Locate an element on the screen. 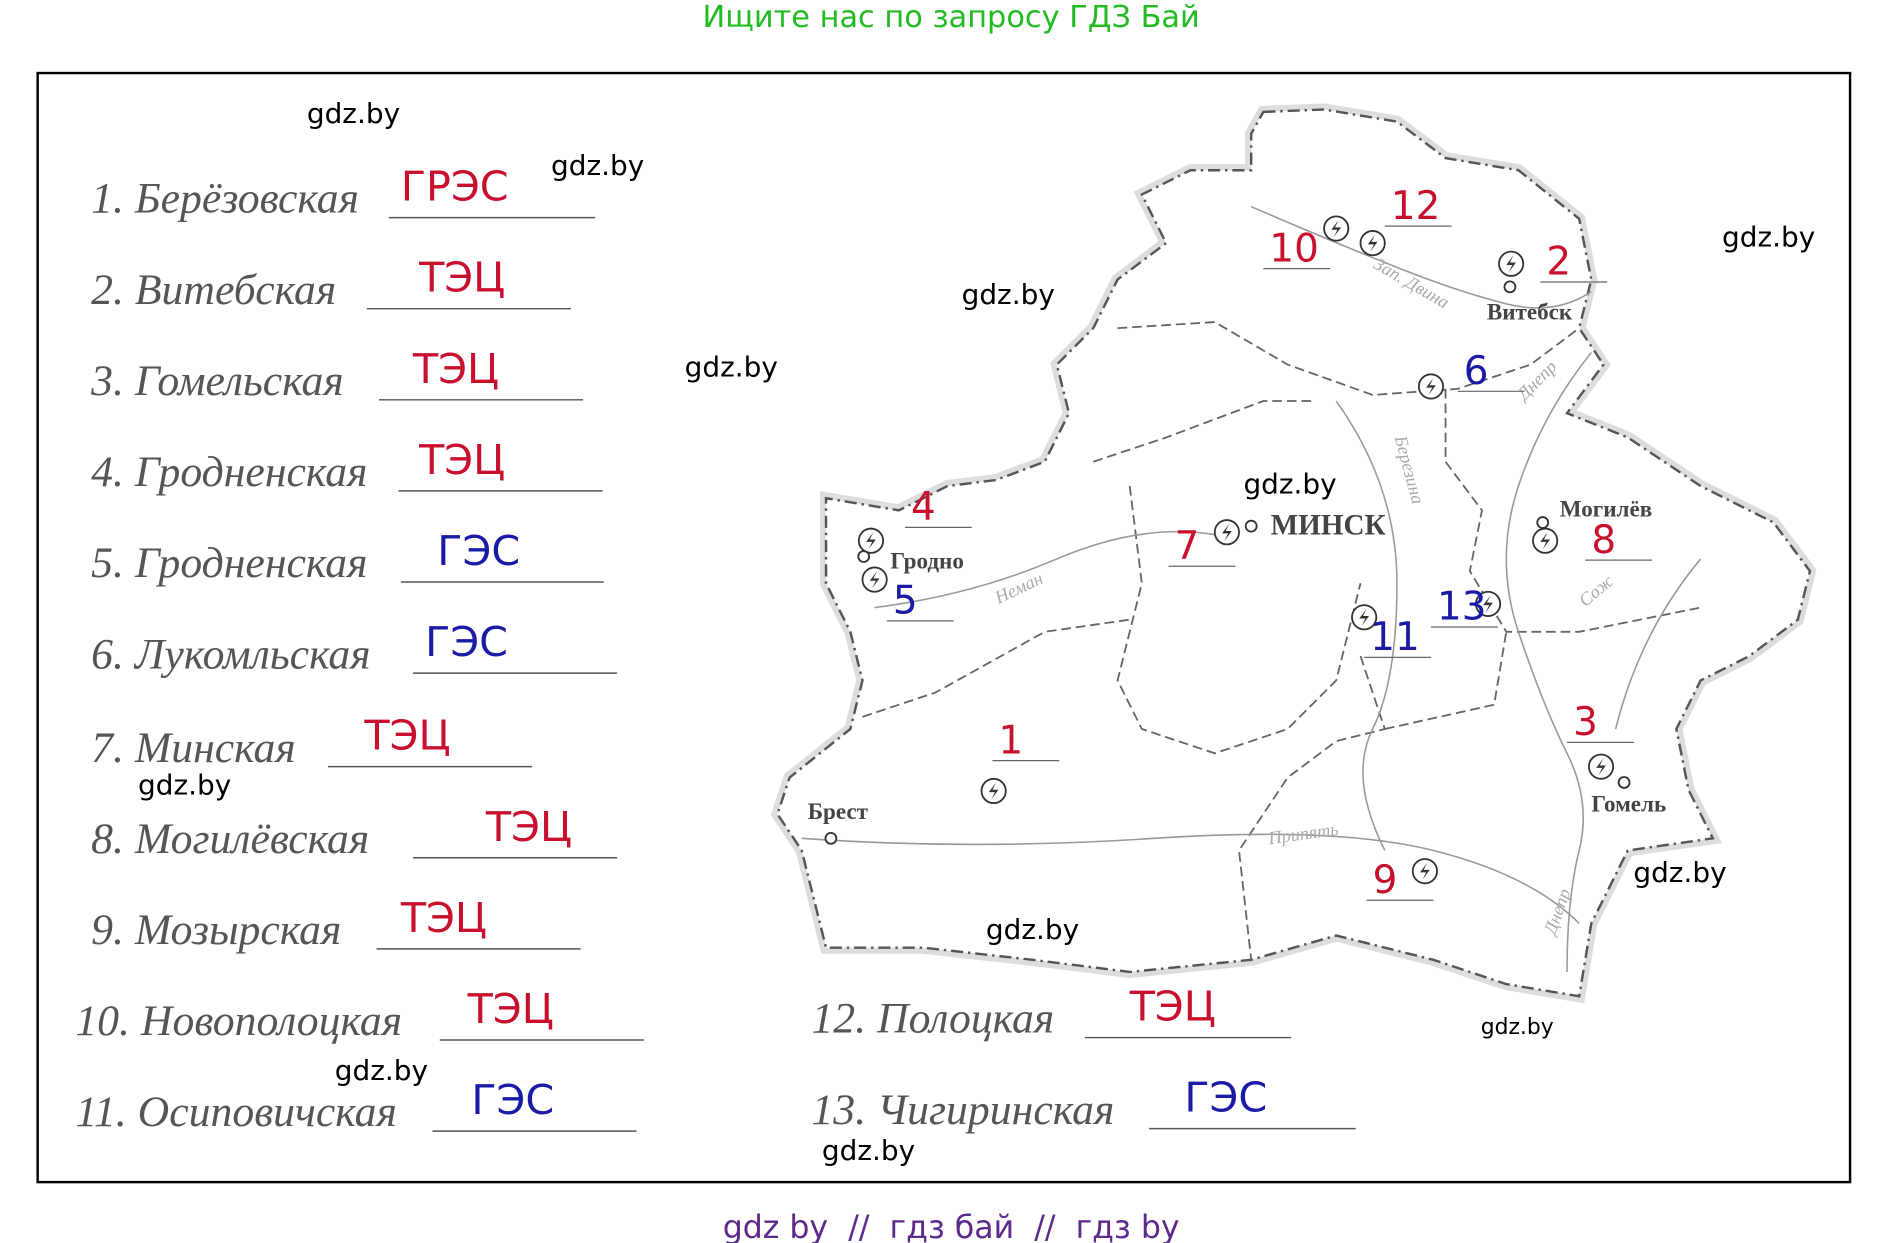 The height and width of the screenshot is (1243, 1895). city-label: Гродно is located at coordinates (926, 561).